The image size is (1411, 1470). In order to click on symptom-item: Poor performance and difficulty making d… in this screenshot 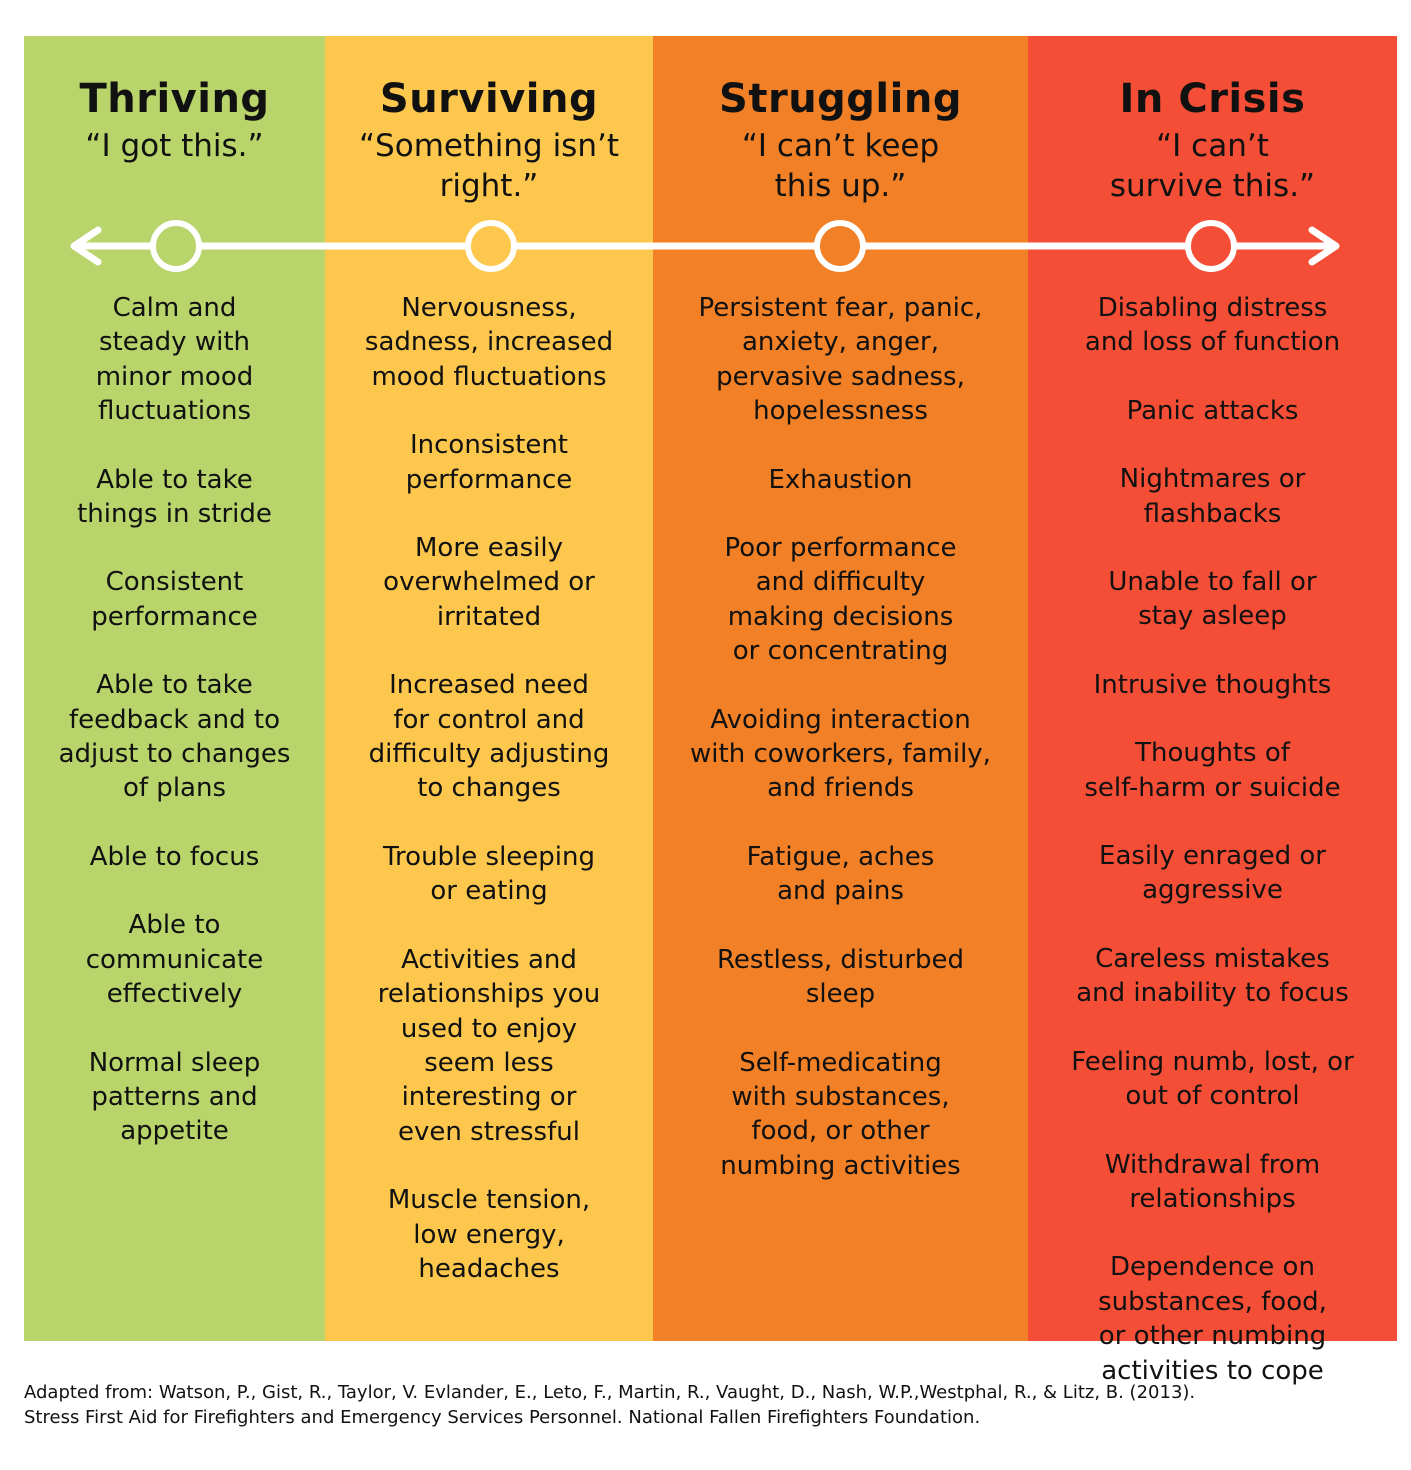, I will do `click(840, 600)`.